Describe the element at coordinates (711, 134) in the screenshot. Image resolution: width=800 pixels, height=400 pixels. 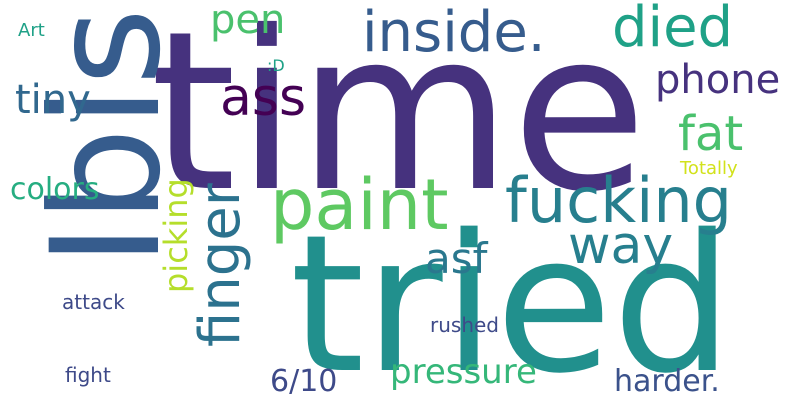
I see `word-fat: fat` at that location.